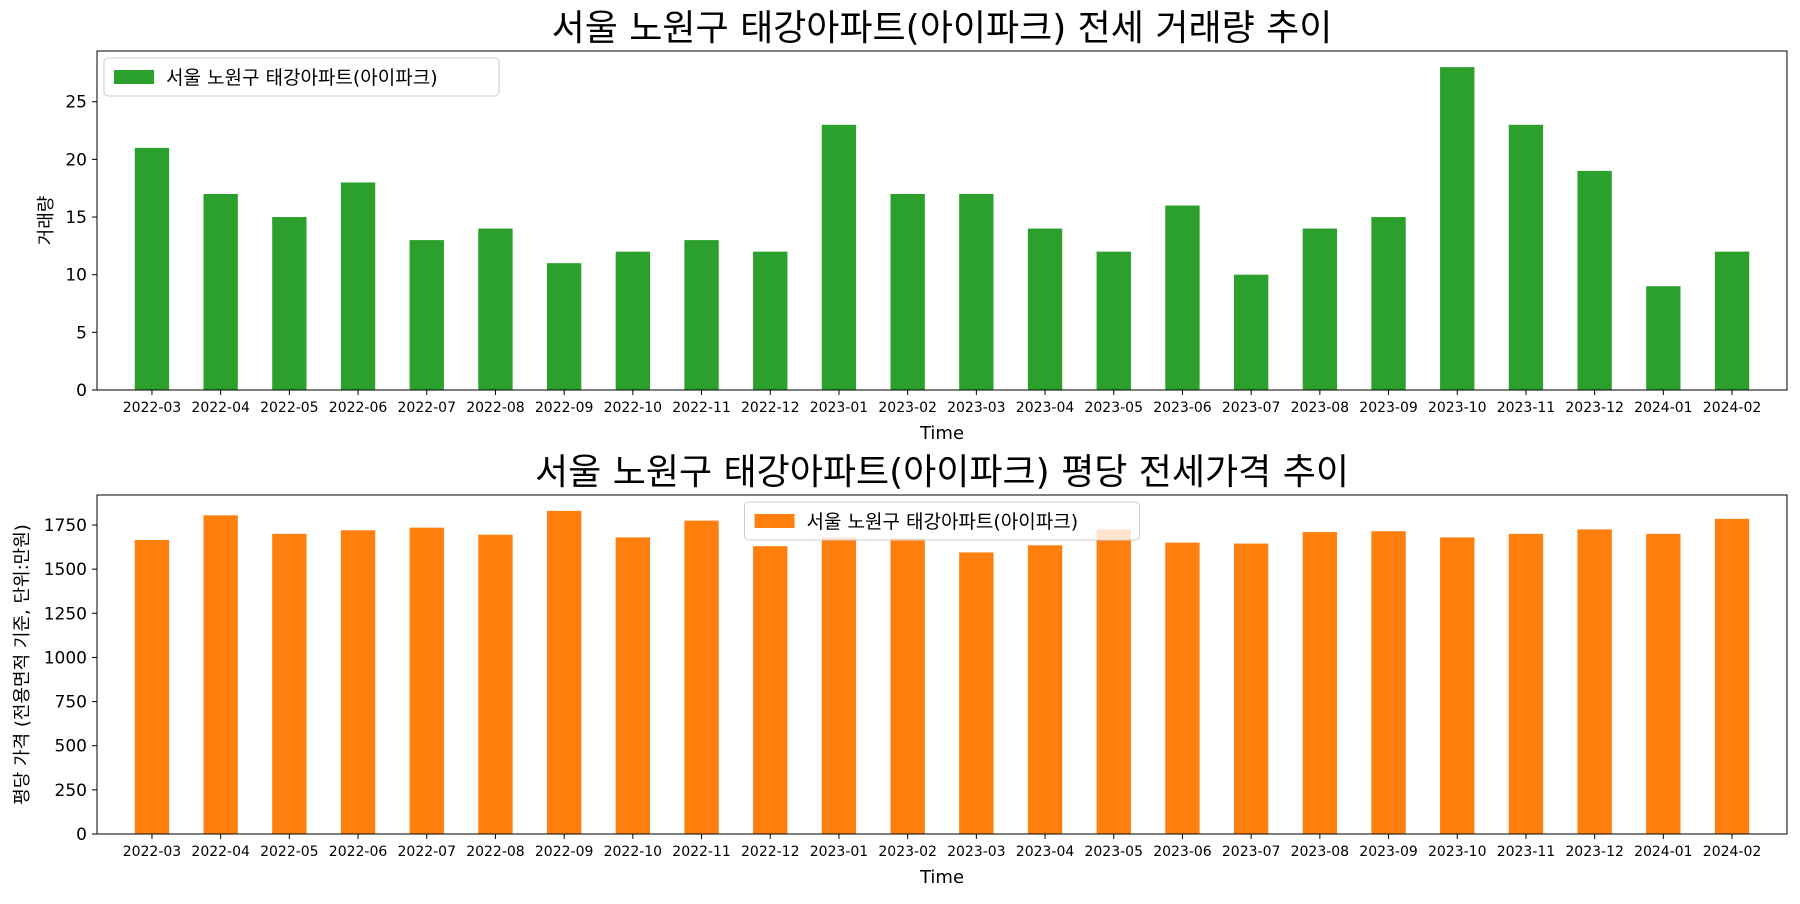 This screenshot has width=1800, height=904. What do you see at coordinates (907, 408) in the screenshot?
I see `x-tick-label: 2023-02` at bounding box center [907, 408].